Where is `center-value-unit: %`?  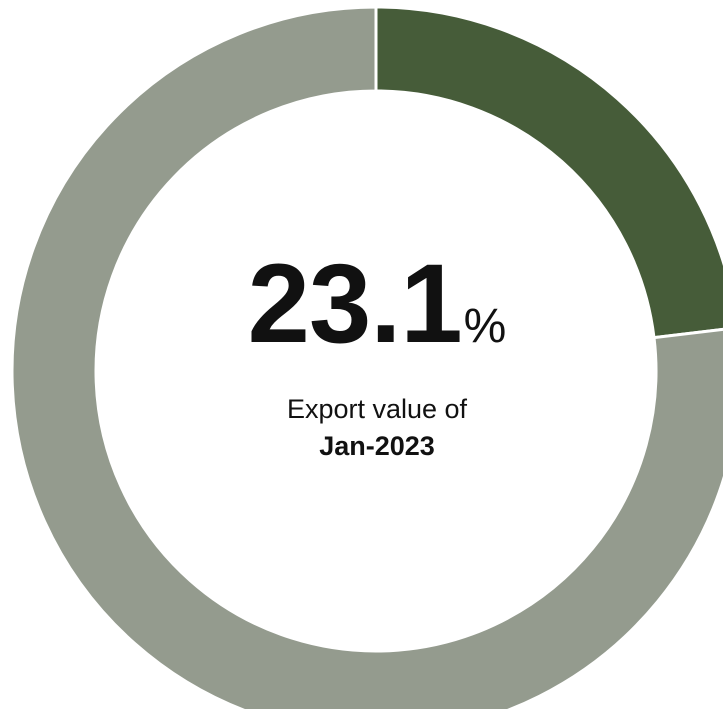 center-value-unit: % is located at coordinates (485, 326).